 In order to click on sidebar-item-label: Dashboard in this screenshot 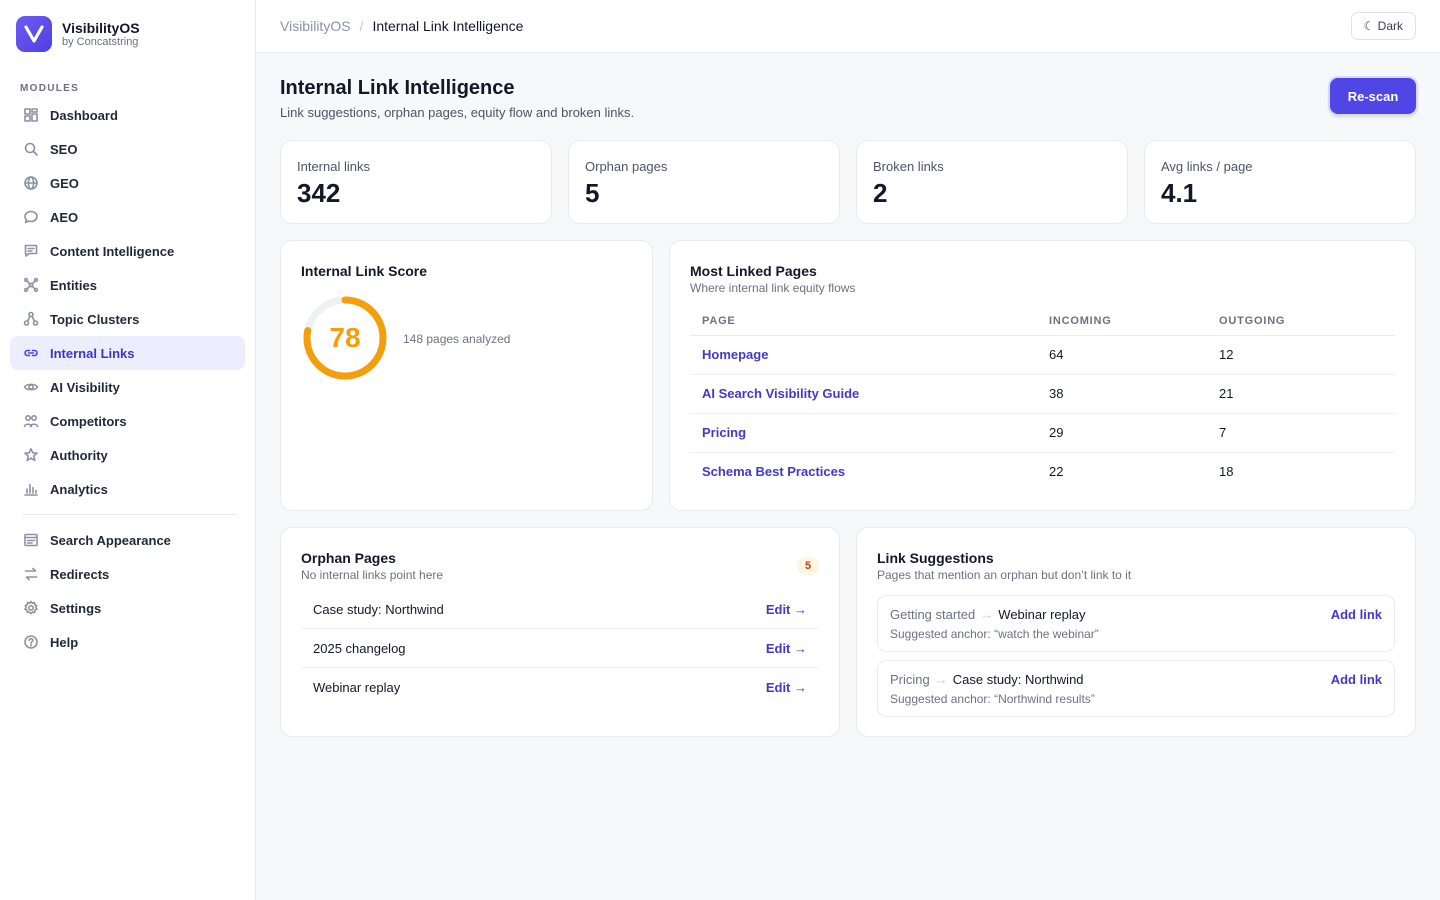, I will do `click(84, 115)`.